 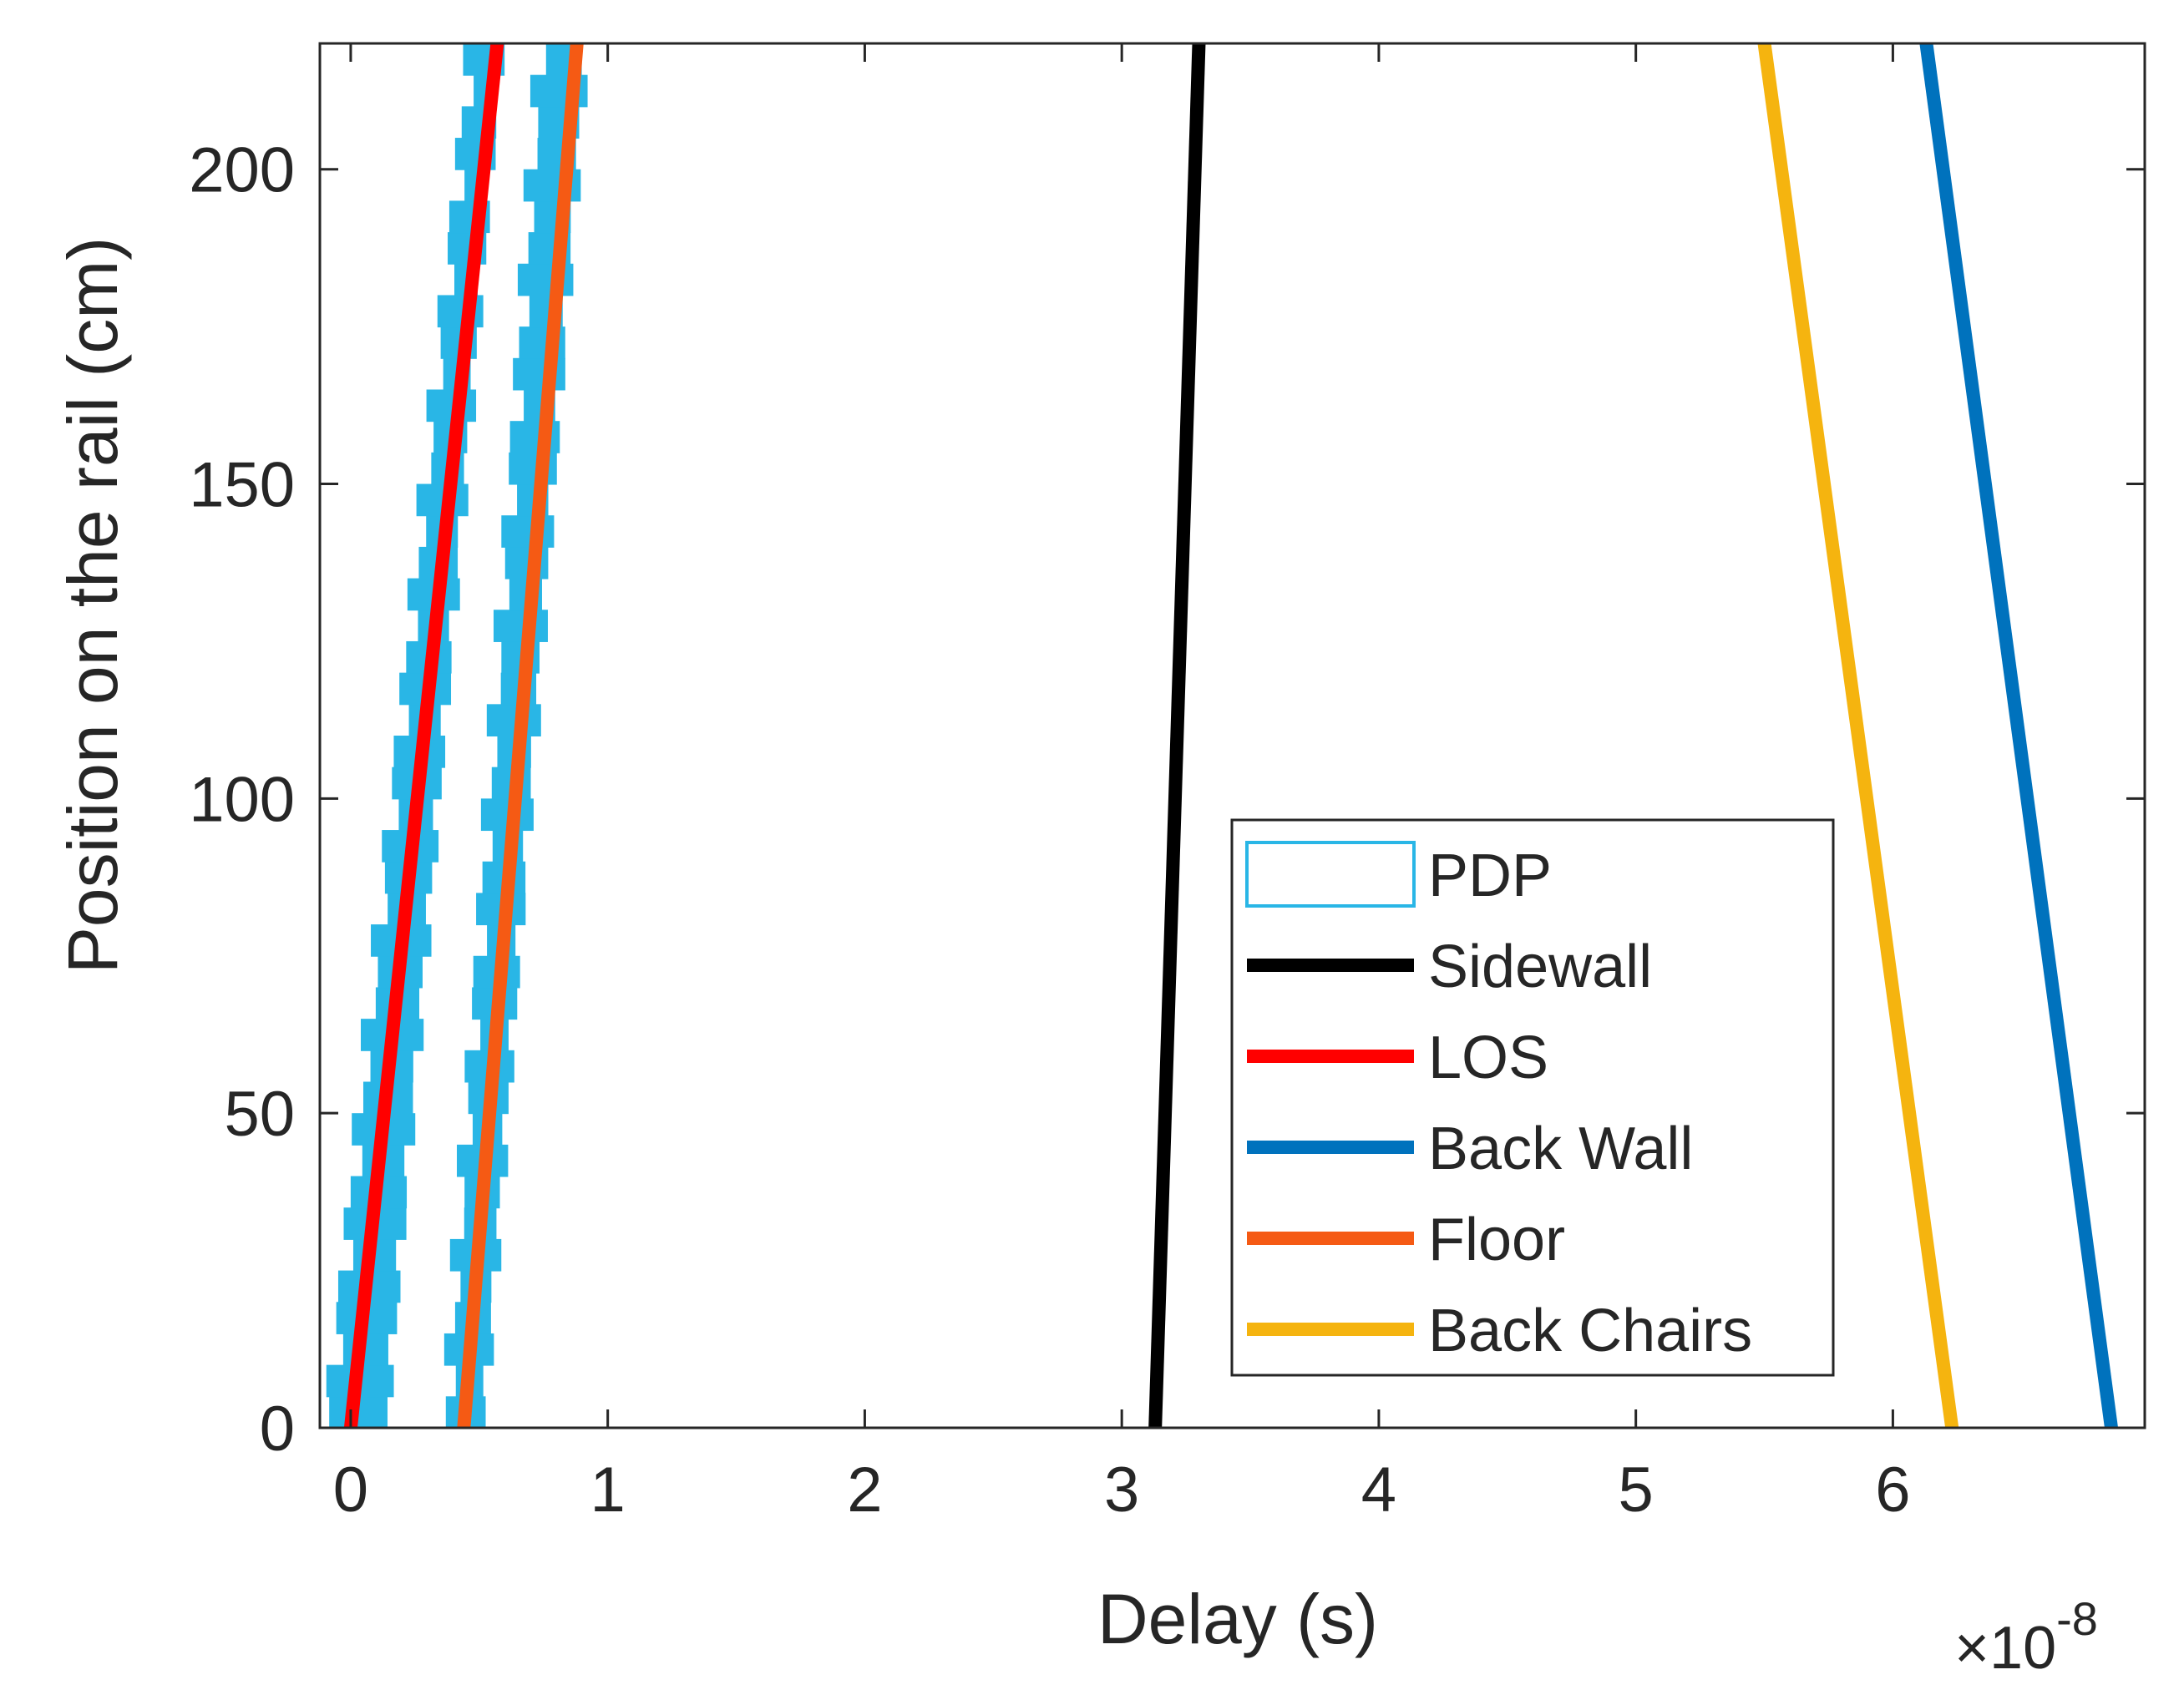 I want to click on x-tick-label: 1, so click(x=608, y=1490).